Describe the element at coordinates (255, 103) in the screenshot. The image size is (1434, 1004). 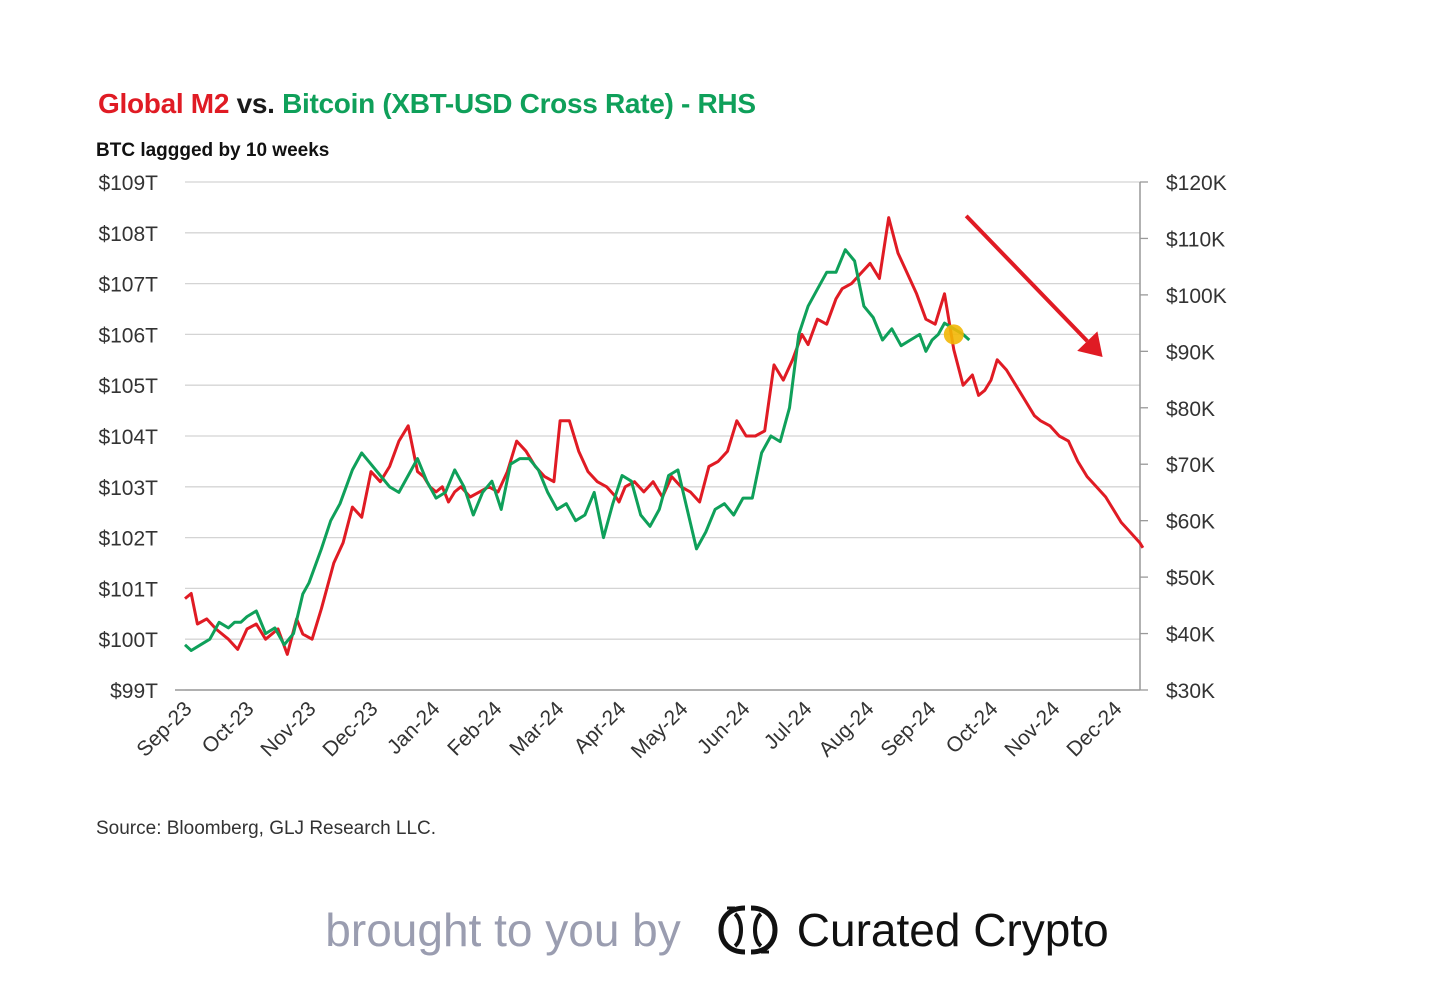
I see `title-vs: vs.` at that location.